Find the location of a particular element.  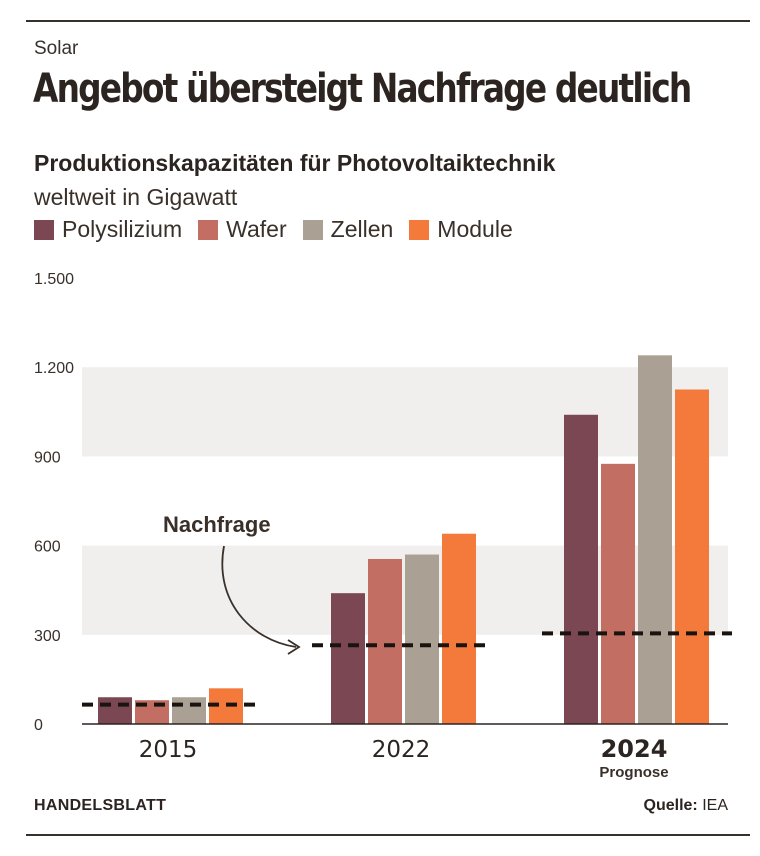

y-tick-label: 900 is located at coordinates (47, 457).